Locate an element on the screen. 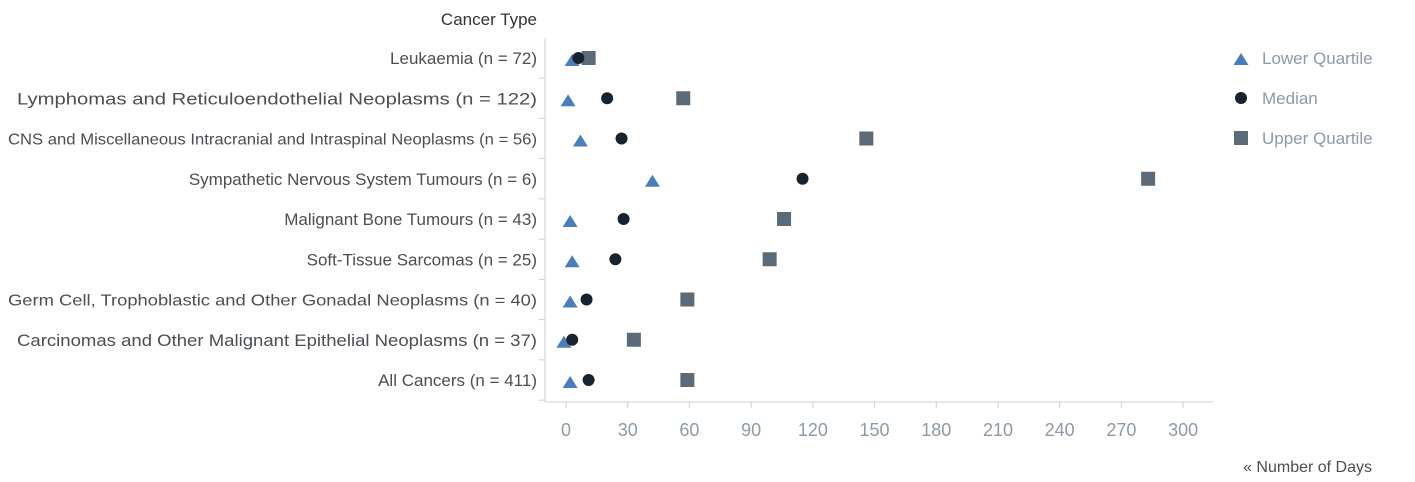 Image resolution: width=1415 pixels, height=482 pixels. legend-label: Median is located at coordinates (1290, 98).